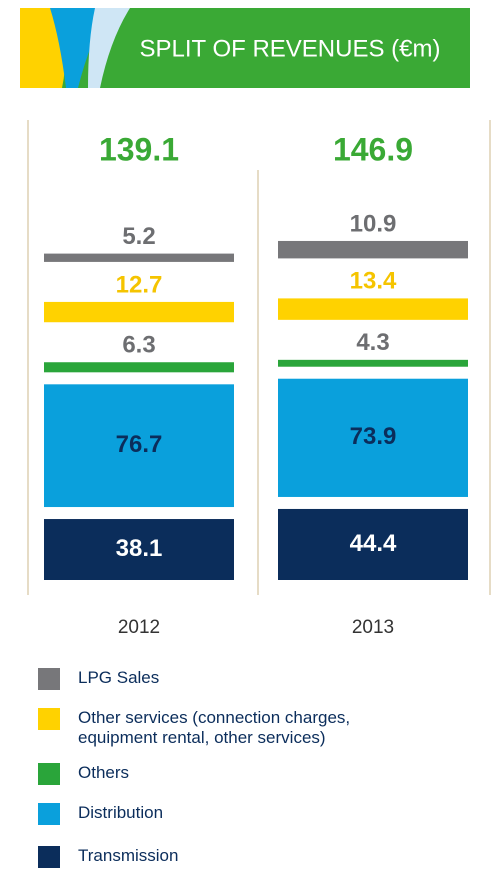  What do you see at coordinates (290, 48) in the screenshot?
I see `chart-title: SPLIT OF REVENUES (€m)` at bounding box center [290, 48].